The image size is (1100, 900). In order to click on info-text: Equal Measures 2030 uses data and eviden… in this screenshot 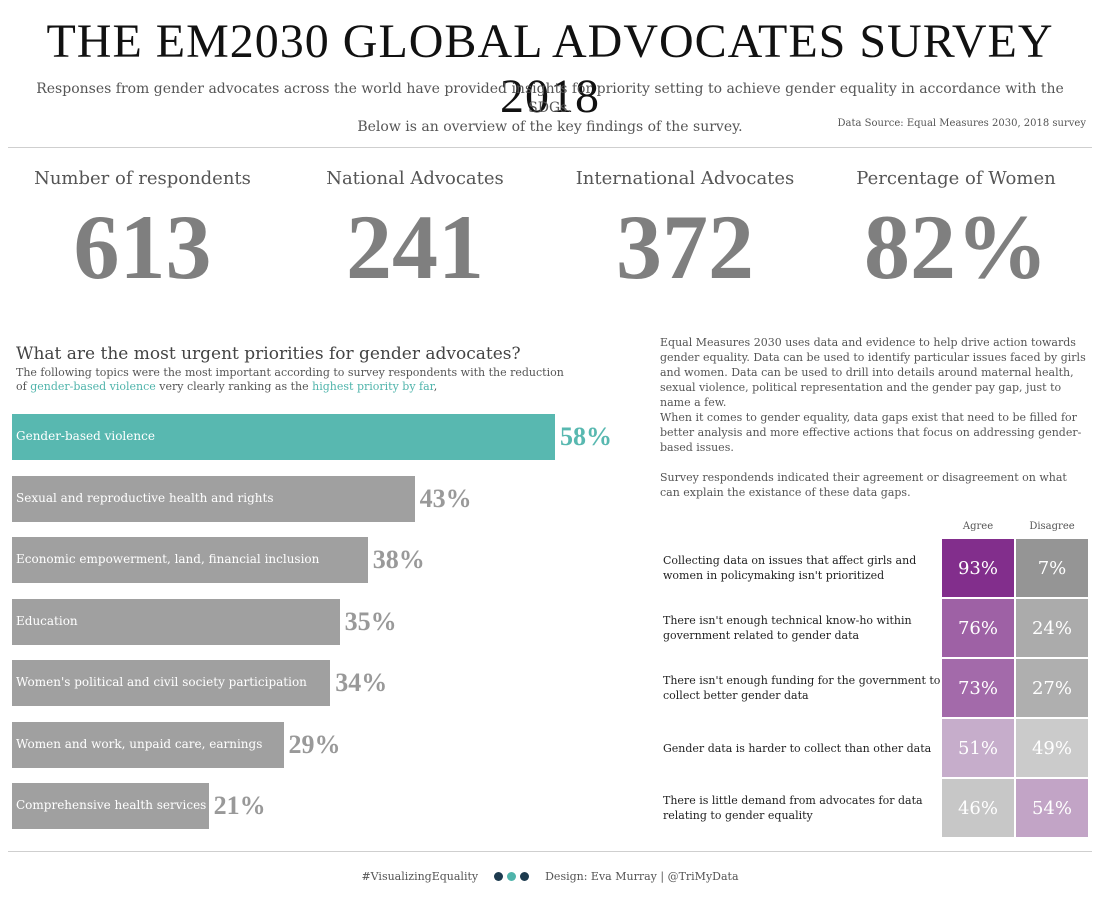, I will do `click(875, 417)`.